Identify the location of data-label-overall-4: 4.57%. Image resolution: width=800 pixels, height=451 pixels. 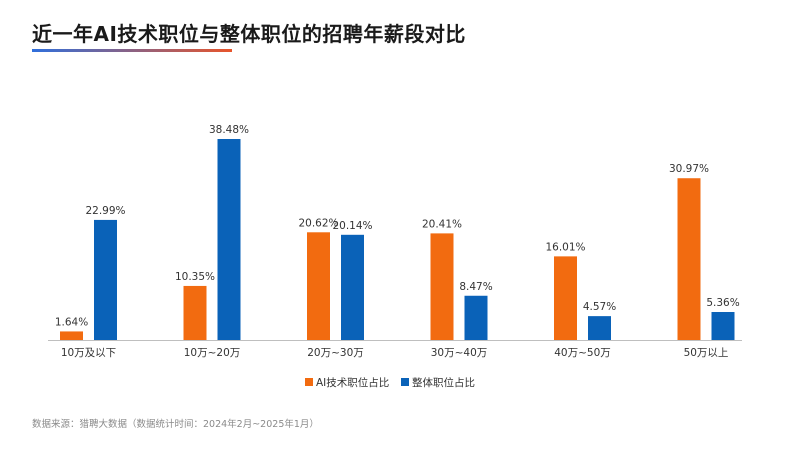
(599, 307).